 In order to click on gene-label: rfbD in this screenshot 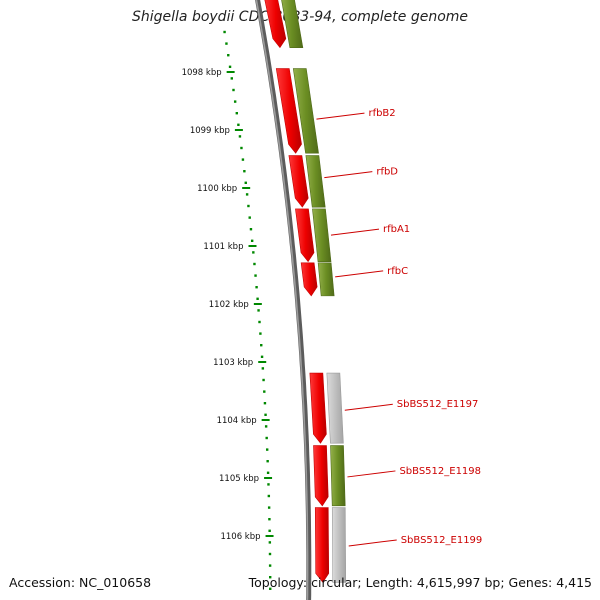, I will do `click(387, 172)`.